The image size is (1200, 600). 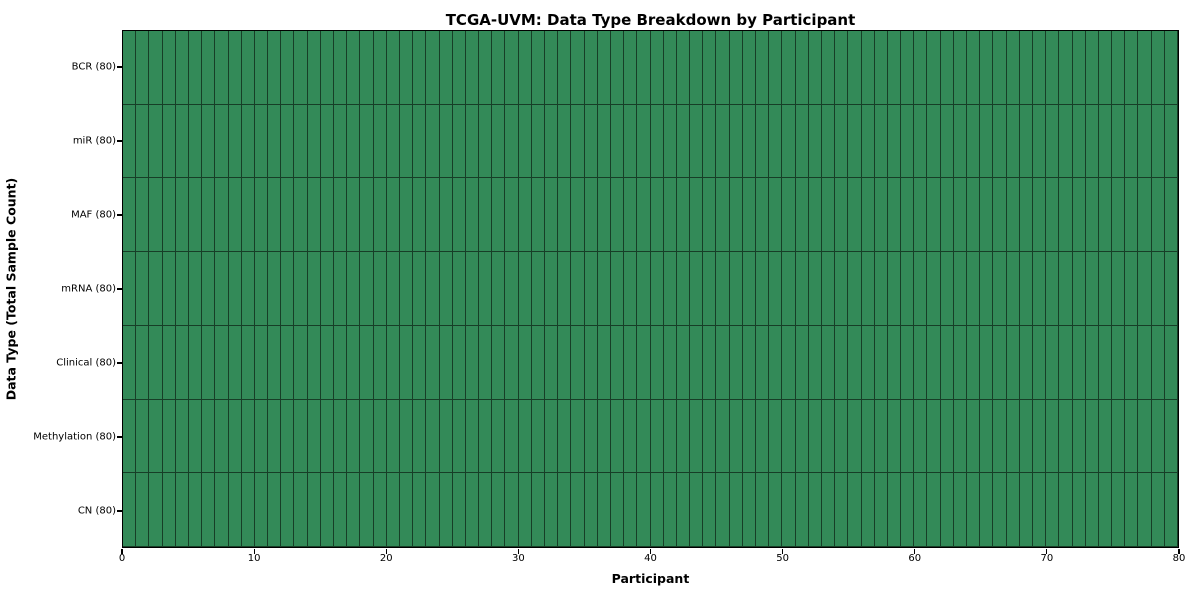 What do you see at coordinates (650, 551) in the screenshot?
I see `x-tick-mark` at bounding box center [650, 551].